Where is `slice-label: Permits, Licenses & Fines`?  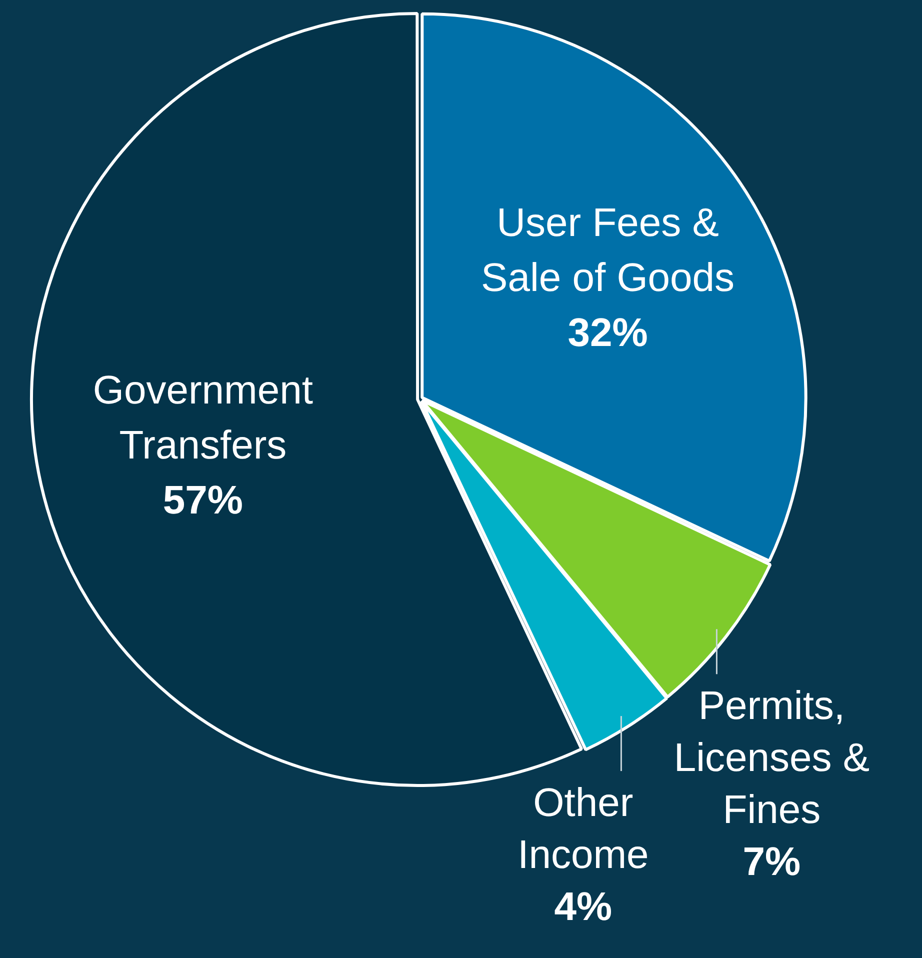
slice-label: Permits, Licenses & Fines is located at coordinates (772, 758).